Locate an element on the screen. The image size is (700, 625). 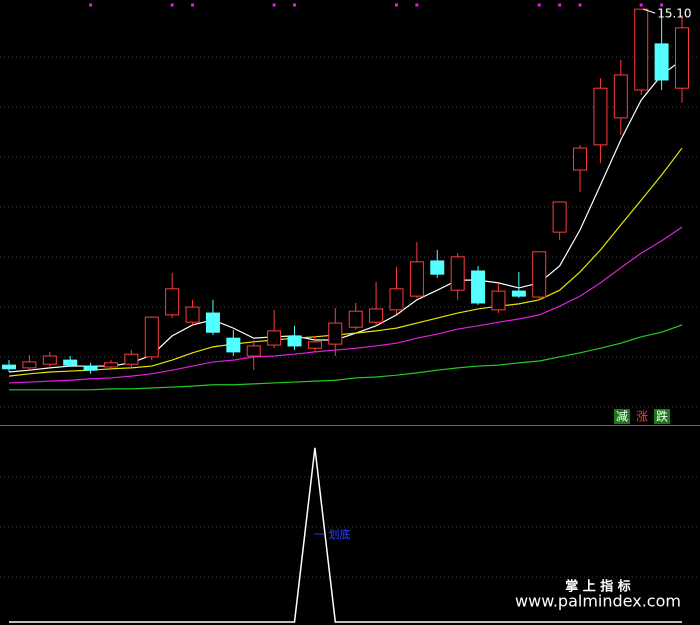
legend-tag: 涨 is located at coordinates (642, 416).